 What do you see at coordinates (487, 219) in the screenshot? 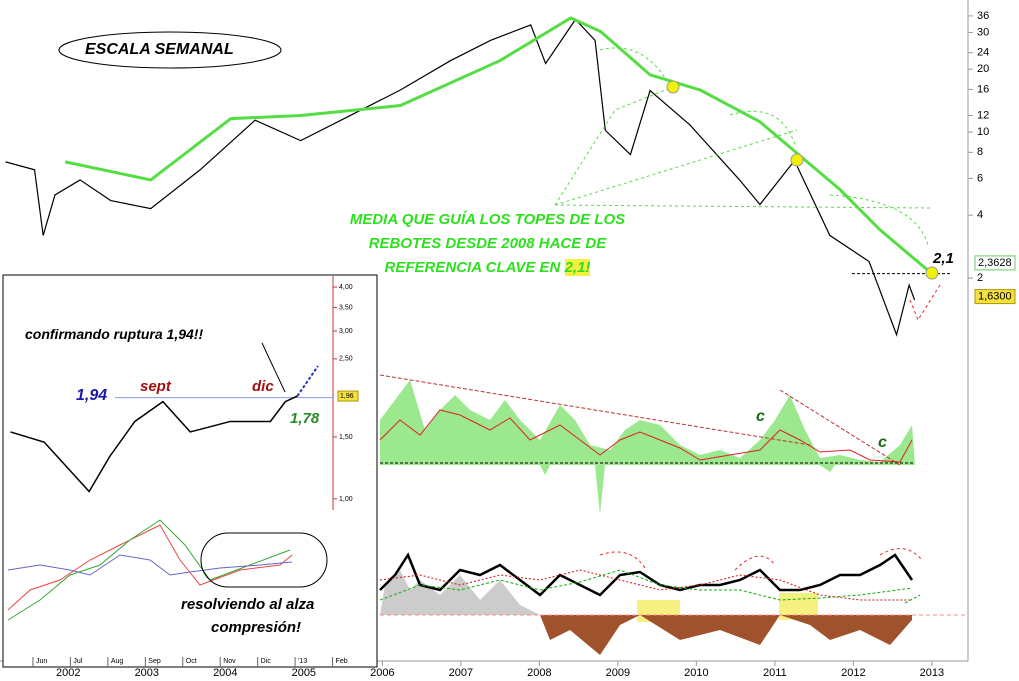
I see `annotation-line: MEDIA QUE GUÍA LOS TOPES DE LOS` at bounding box center [487, 219].